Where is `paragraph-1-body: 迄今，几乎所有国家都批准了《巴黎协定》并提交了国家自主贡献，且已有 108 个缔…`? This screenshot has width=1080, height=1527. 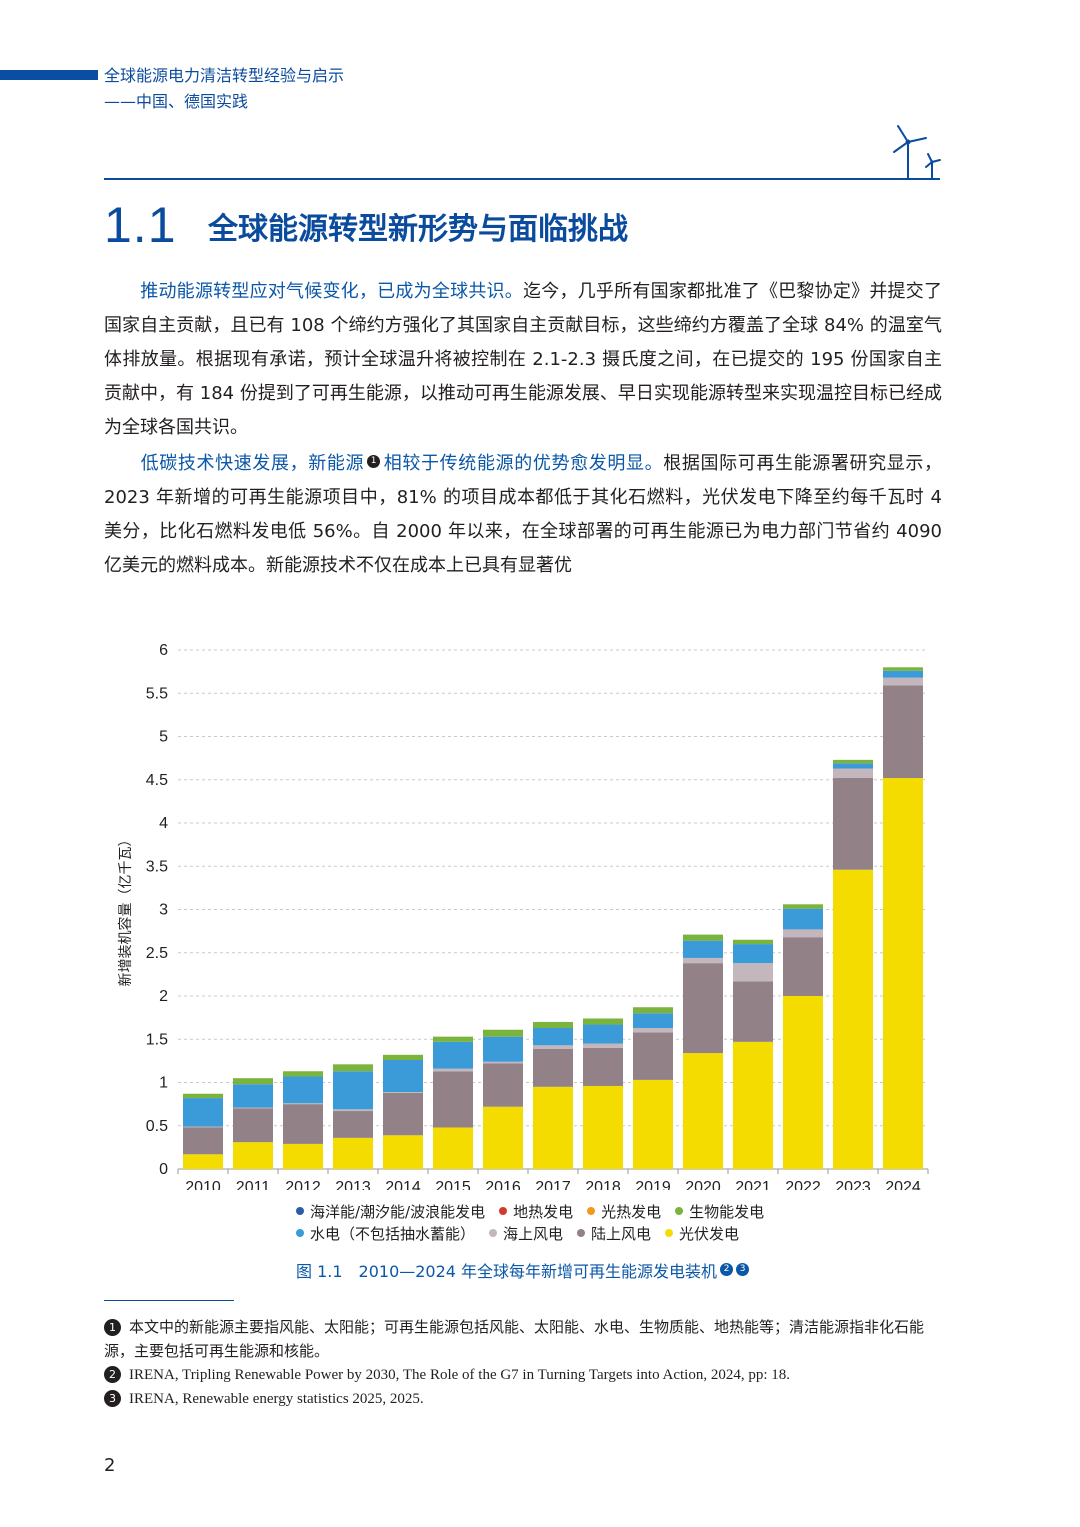 paragraph-1-body: 迄今，几乎所有国家都批准了《巴黎协定》并提交了国家自主贡献，且已有 108 个缔… is located at coordinates (523, 359).